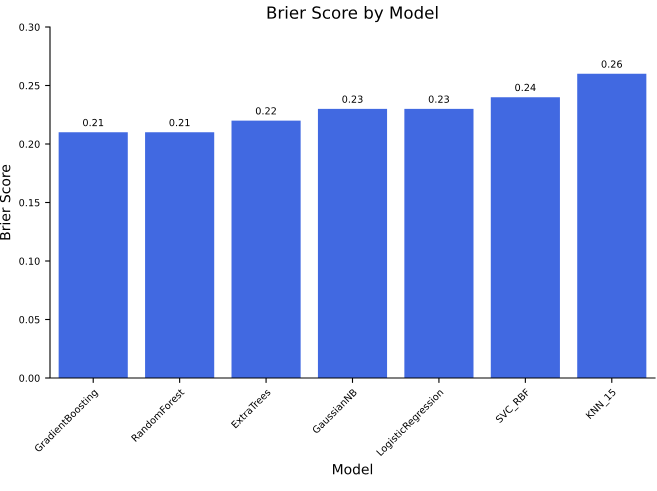 The height and width of the screenshot is (491, 657). Describe the element at coordinates (29, 27) in the screenshot. I see `y-tick-label: 0.30` at that location.